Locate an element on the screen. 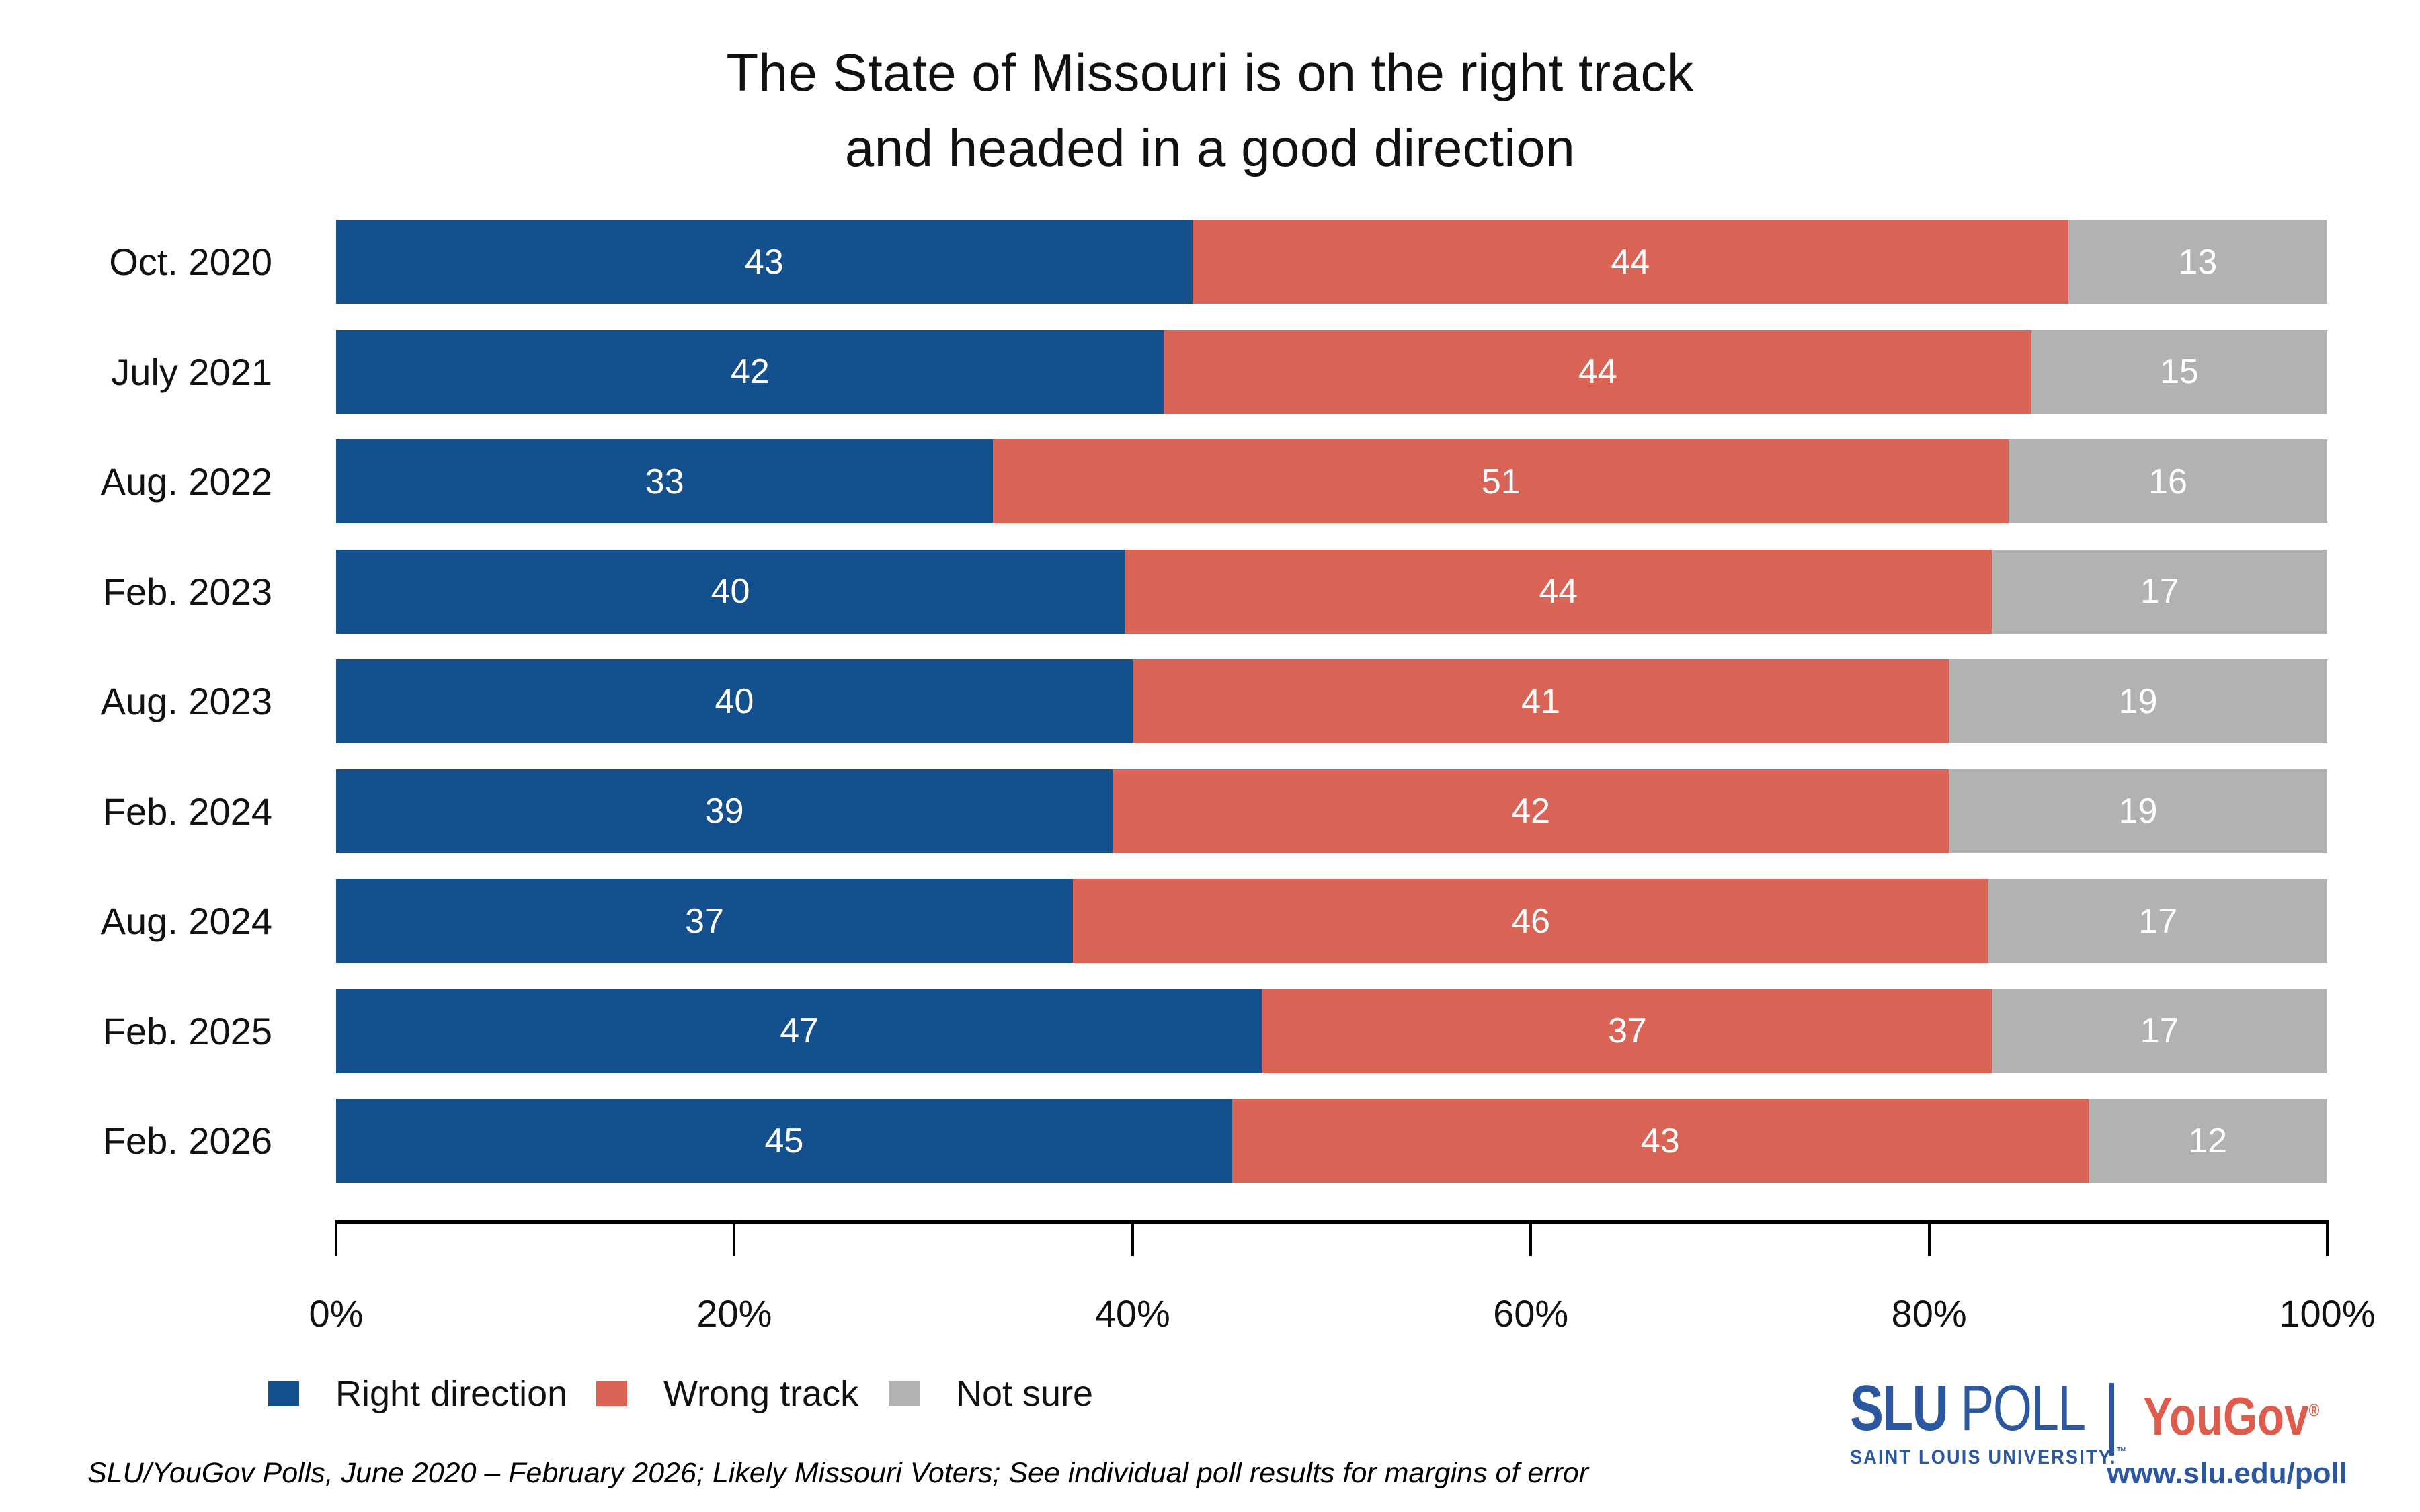  bar-value-label: 40 is located at coordinates (730, 592).